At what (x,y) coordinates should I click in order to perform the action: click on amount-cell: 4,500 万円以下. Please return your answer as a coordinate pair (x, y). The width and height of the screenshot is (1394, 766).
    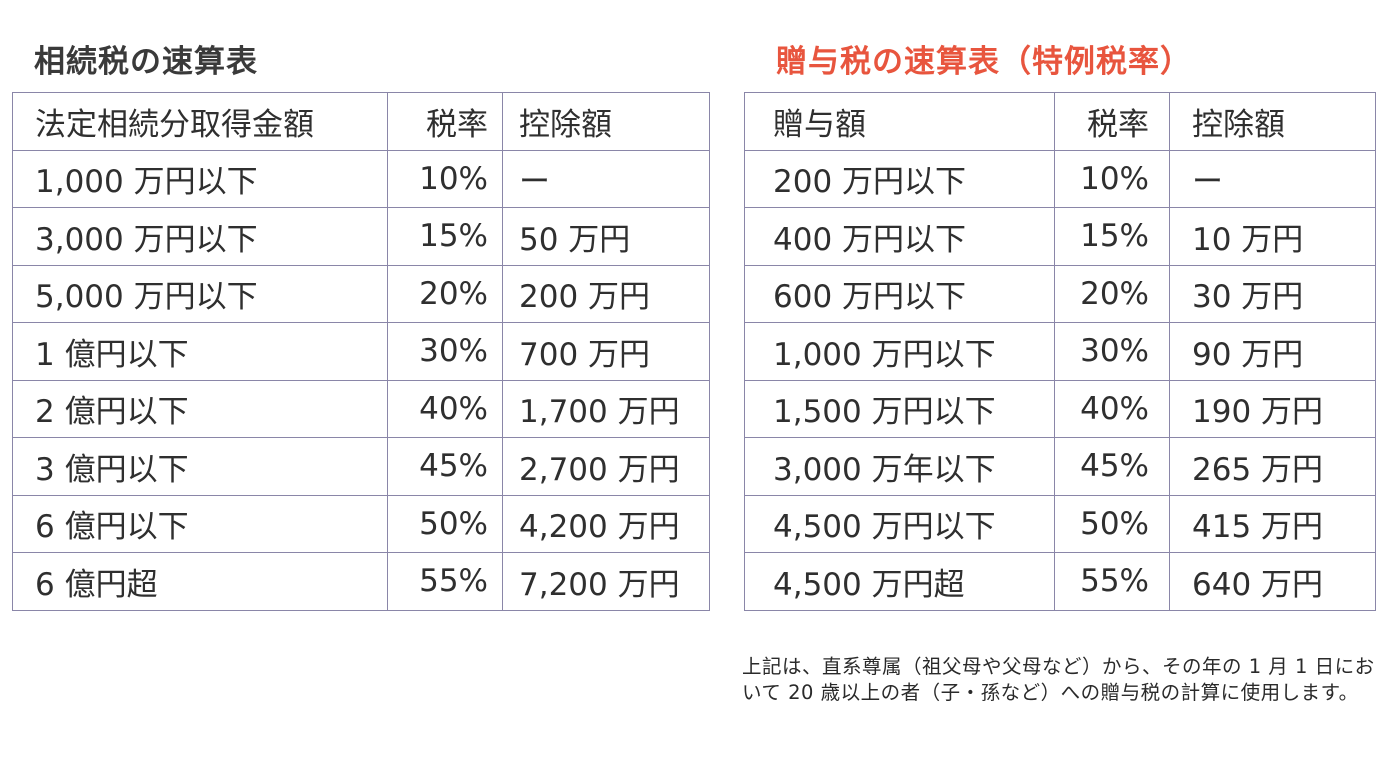
    Looking at the image, I should click on (899, 523).